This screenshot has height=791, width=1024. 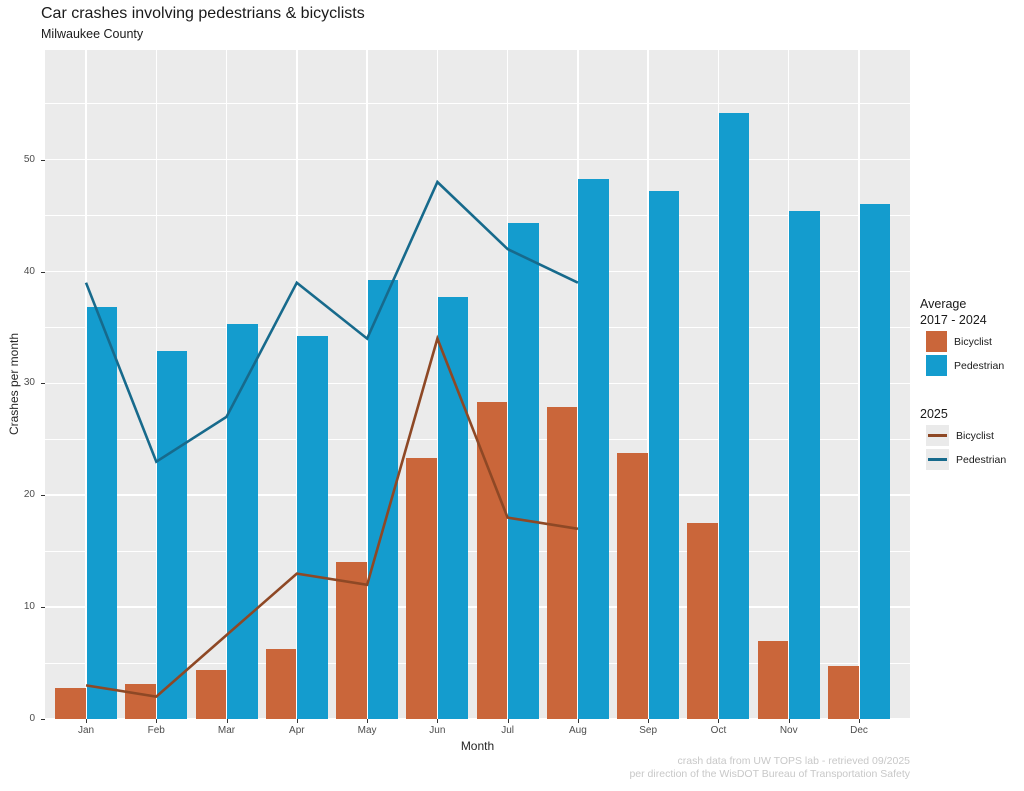 I want to click on x-tick-mark-Jul, so click(x=508, y=721).